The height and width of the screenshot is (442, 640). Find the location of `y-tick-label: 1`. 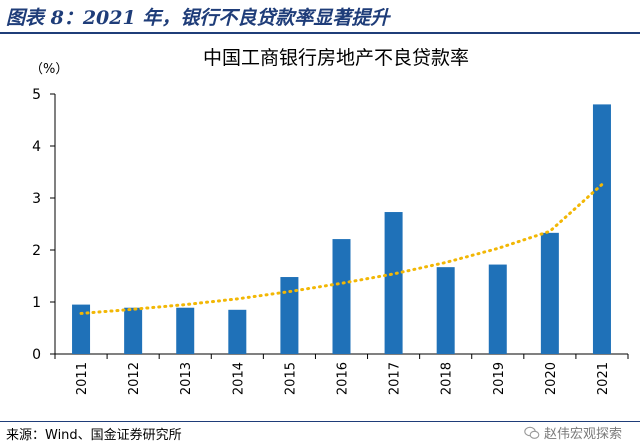

y-tick-label: 1 is located at coordinates (36, 303).